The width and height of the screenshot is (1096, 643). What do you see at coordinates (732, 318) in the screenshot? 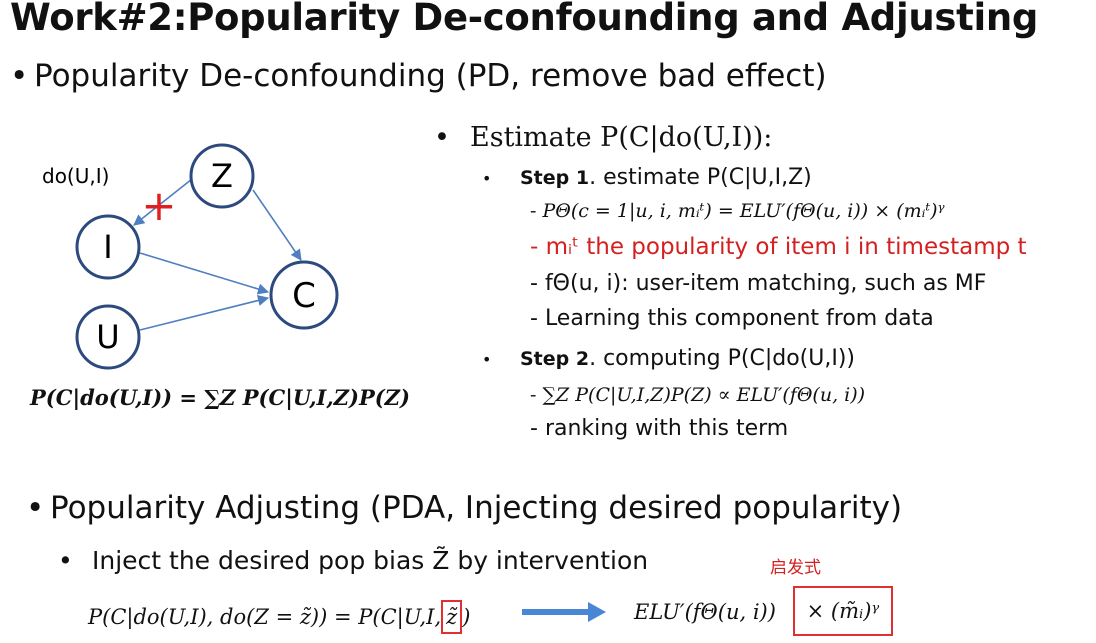
I see `step1-item-4: - Learning this component from data` at bounding box center [732, 318].